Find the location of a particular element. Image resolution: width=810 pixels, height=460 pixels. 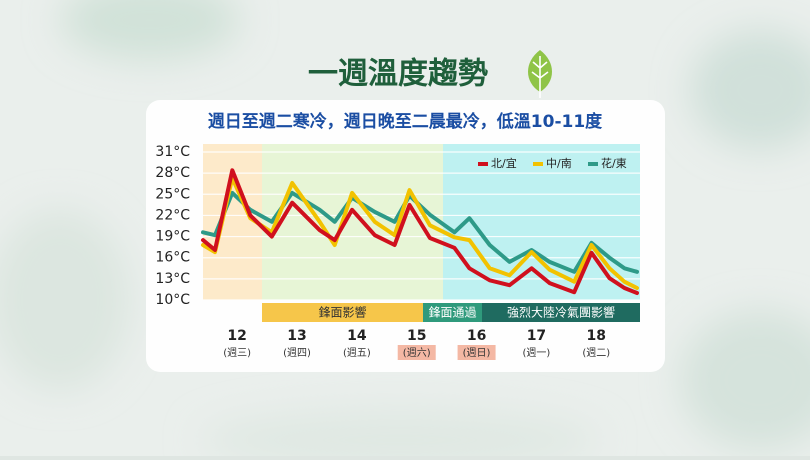

x-tick-label: 12 is located at coordinates (236, 336).